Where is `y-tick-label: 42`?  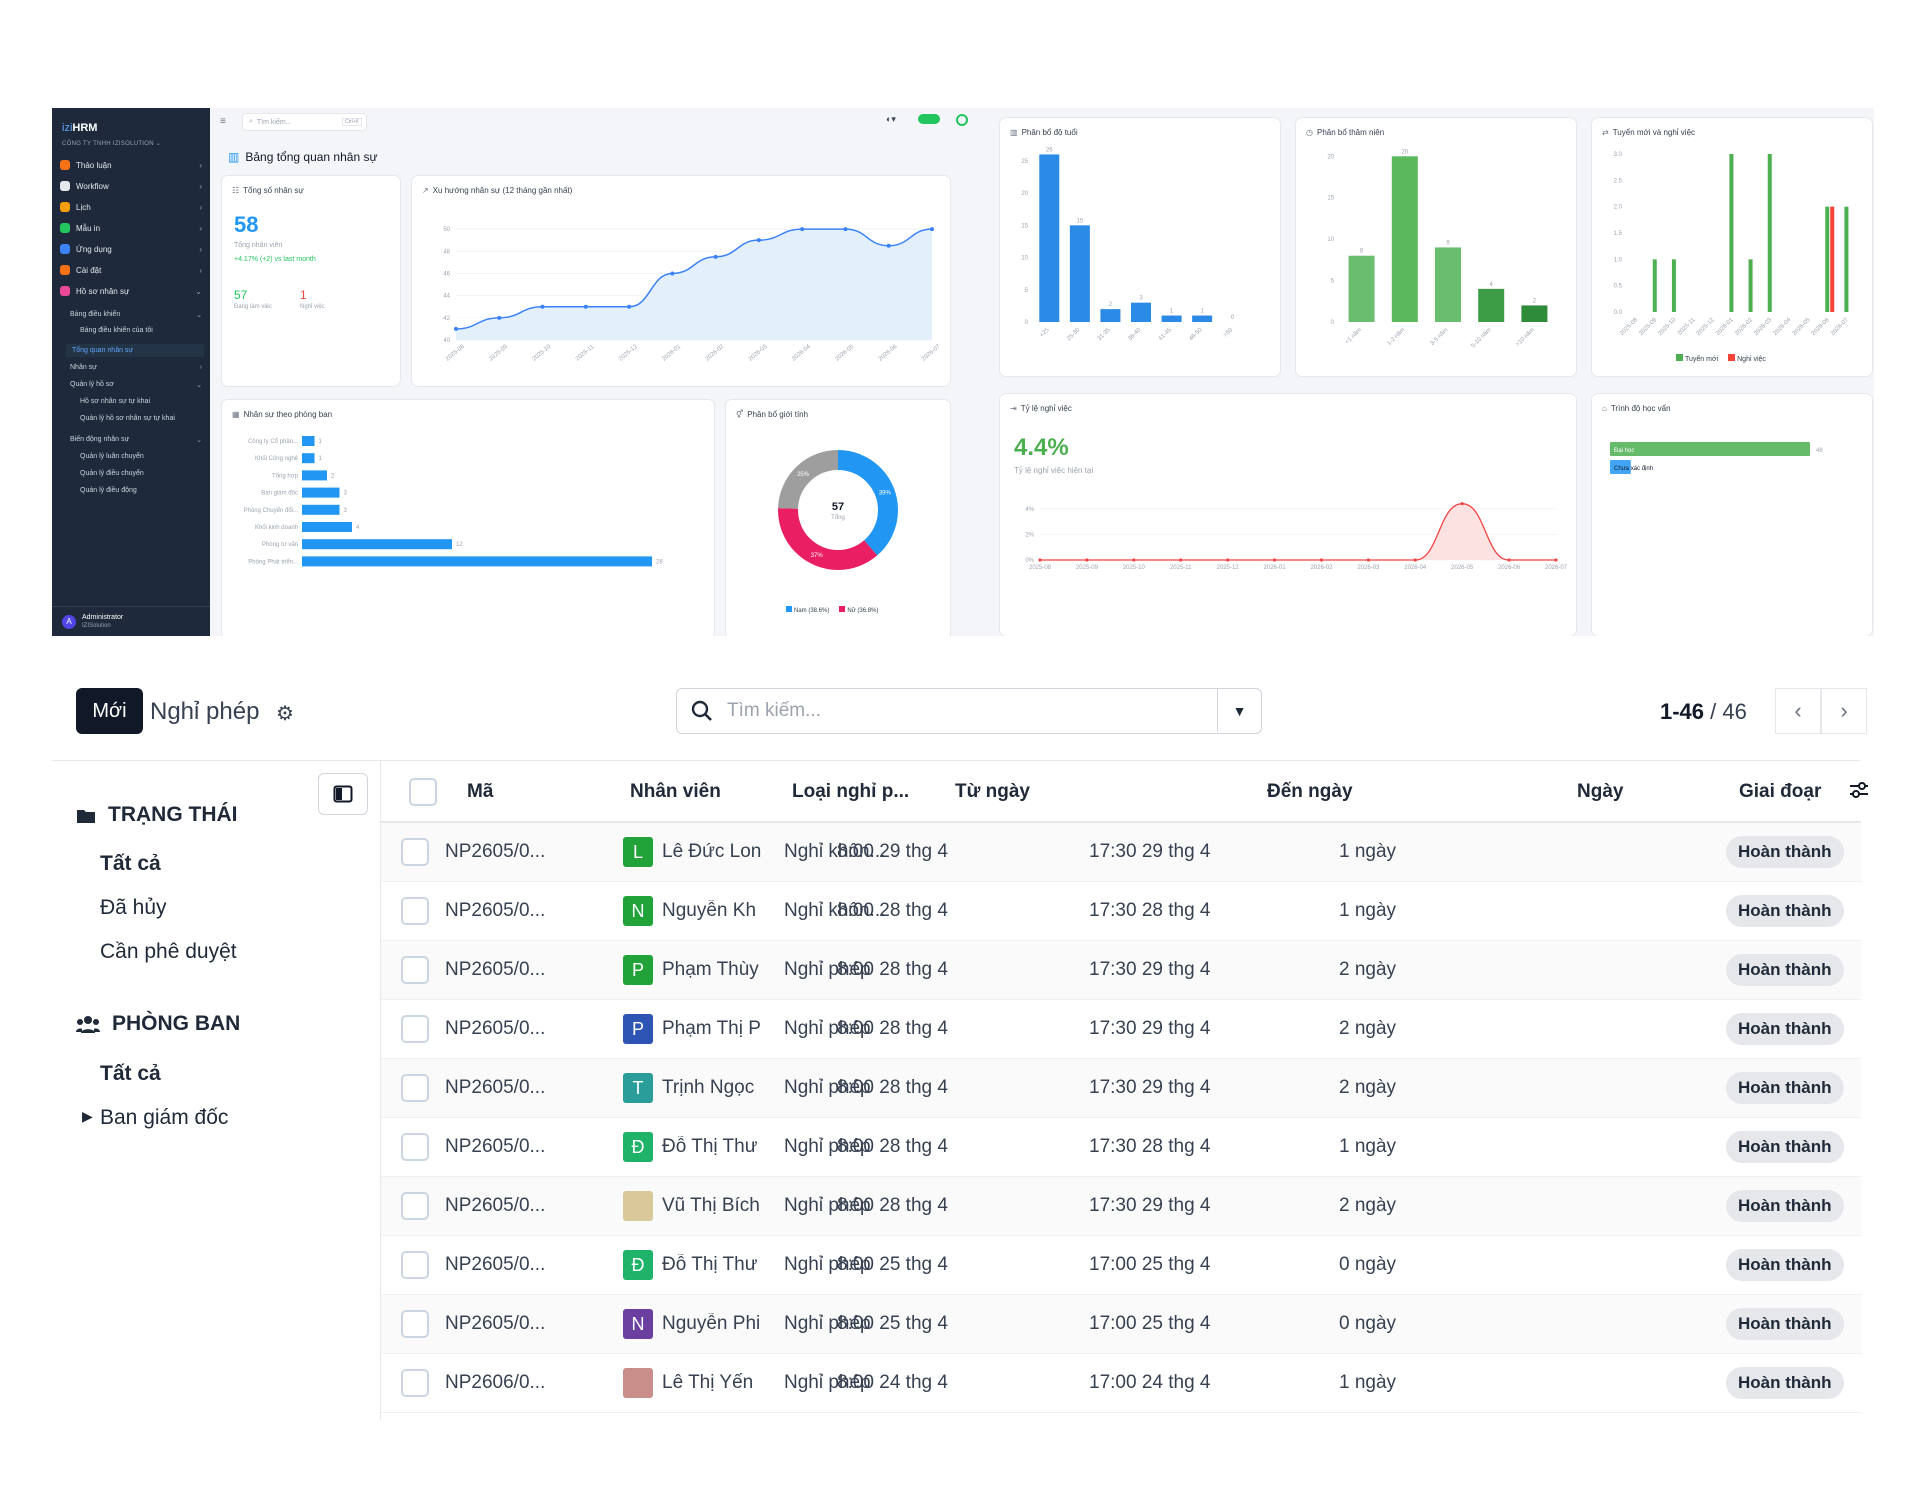 y-tick-label: 42 is located at coordinates (446, 319).